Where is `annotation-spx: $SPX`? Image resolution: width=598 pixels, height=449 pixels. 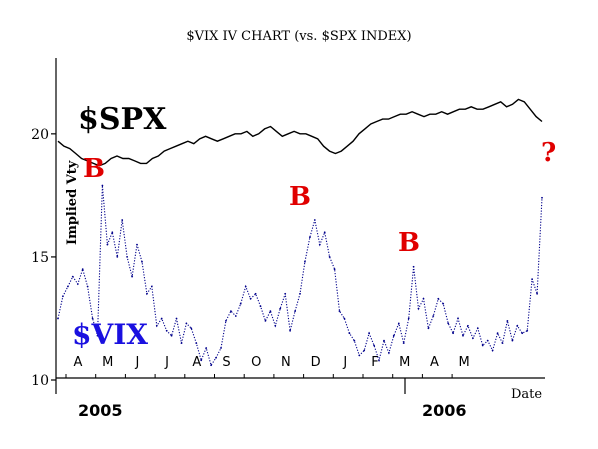
annotation-spx: $SPX is located at coordinates (122, 119).